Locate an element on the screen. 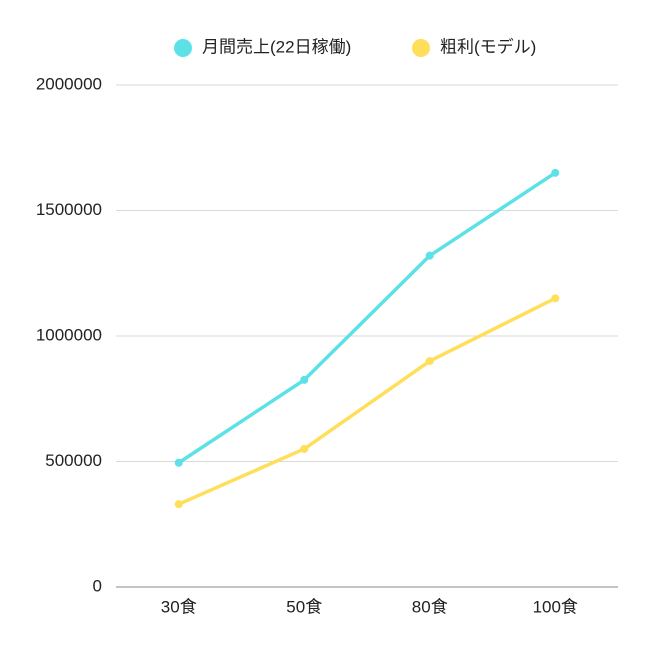 This screenshot has width=662, height=656. x-tick-label: 30食 is located at coordinates (179, 606).